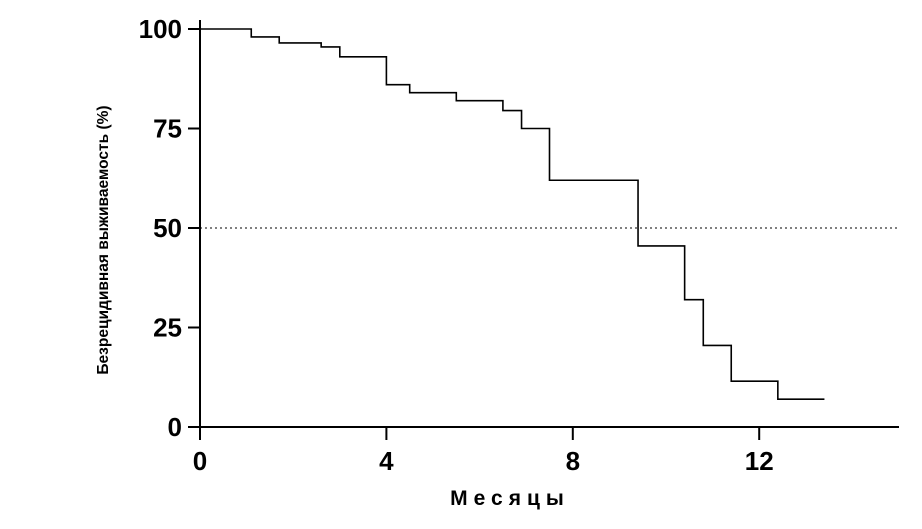 Image resolution: width=922 pixels, height=529 pixels. Describe the element at coordinates (573, 461) in the screenshot. I see `x-tick-label: 8` at that location.